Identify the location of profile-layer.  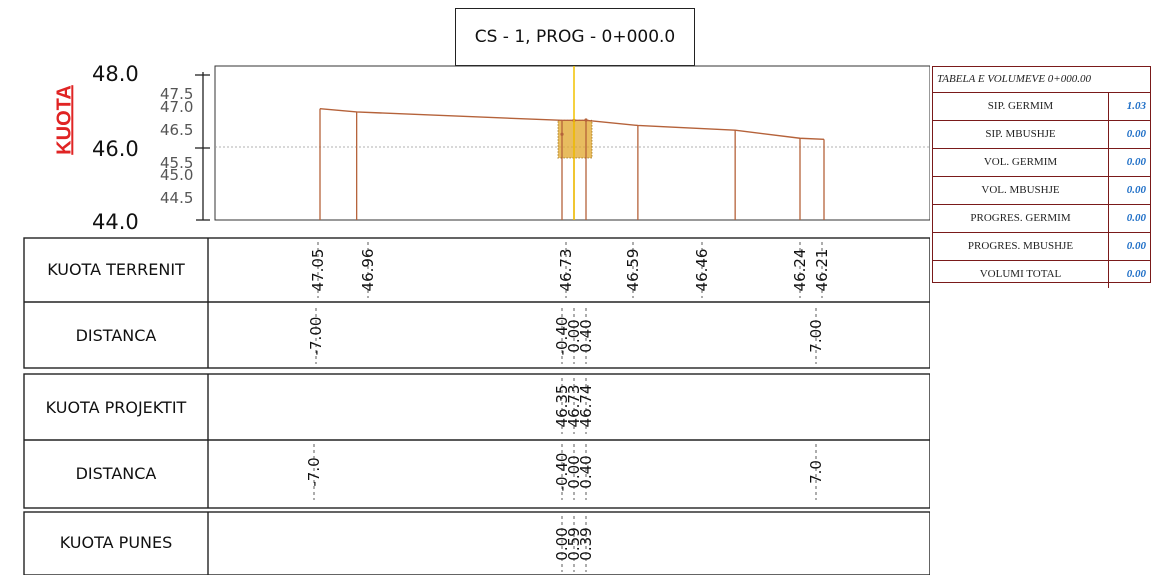
(572, 143).